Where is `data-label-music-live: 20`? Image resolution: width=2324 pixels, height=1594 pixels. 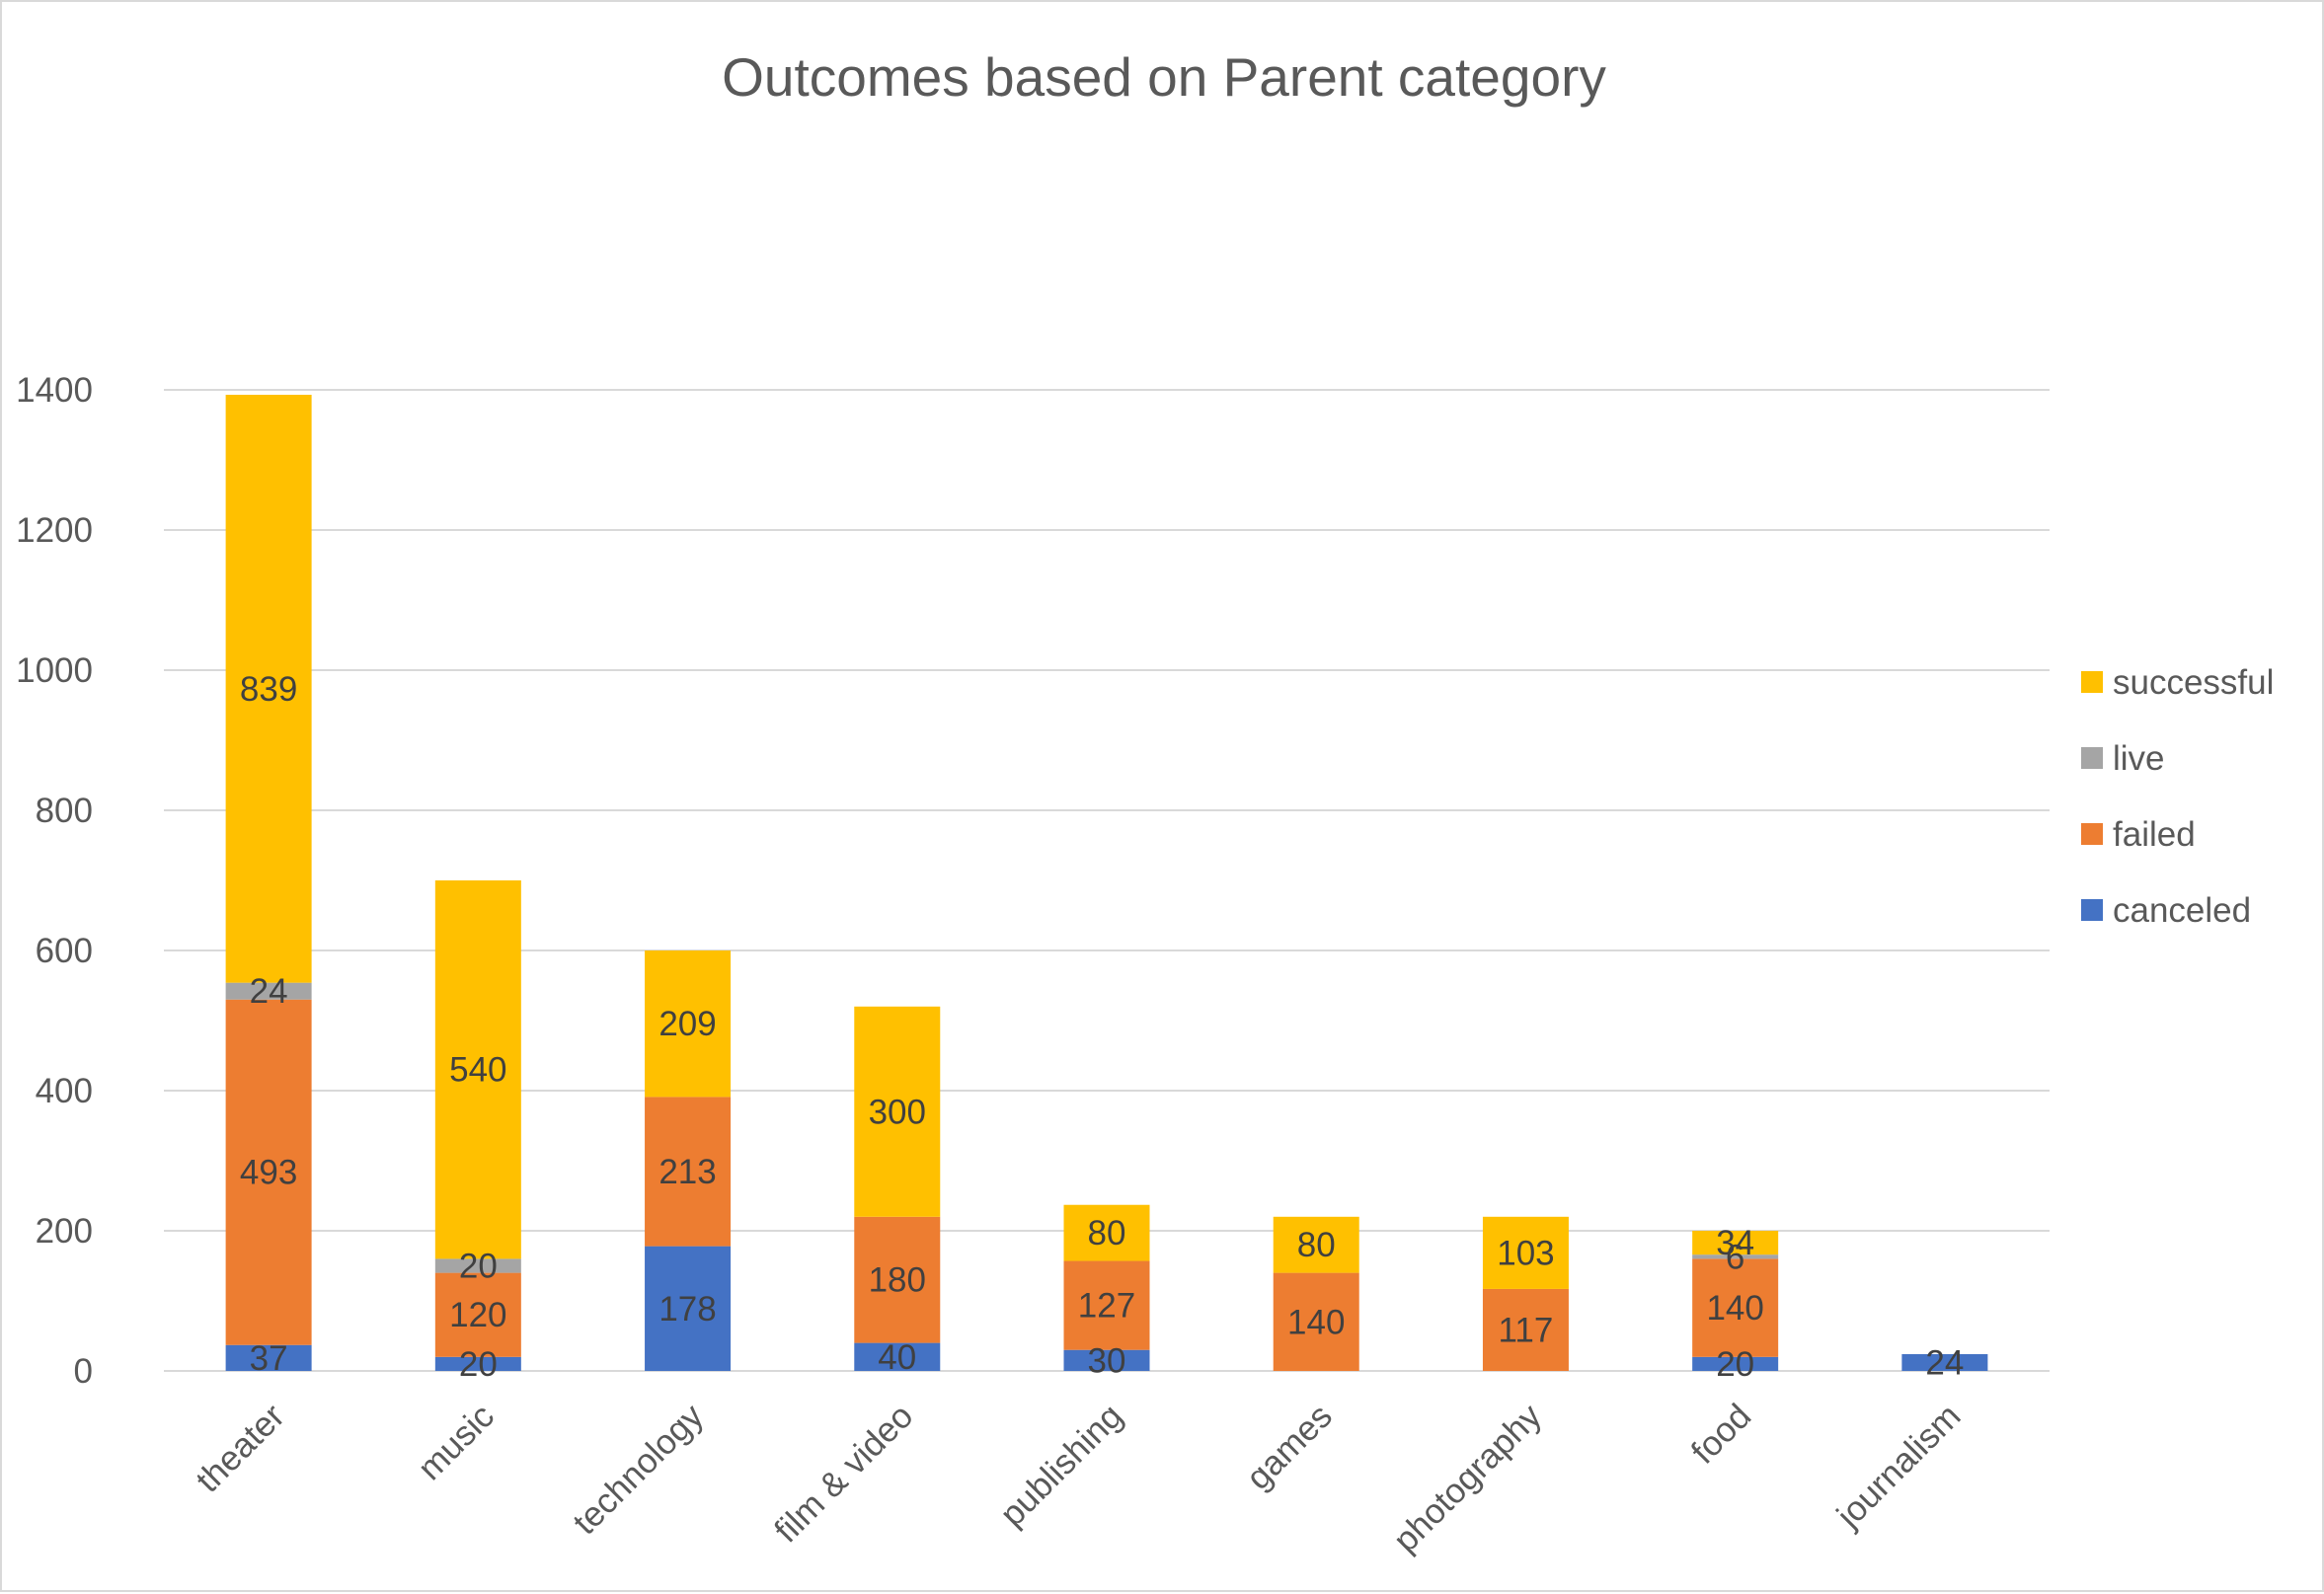
data-label-music-live: 20 is located at coordinates (478, 1267).